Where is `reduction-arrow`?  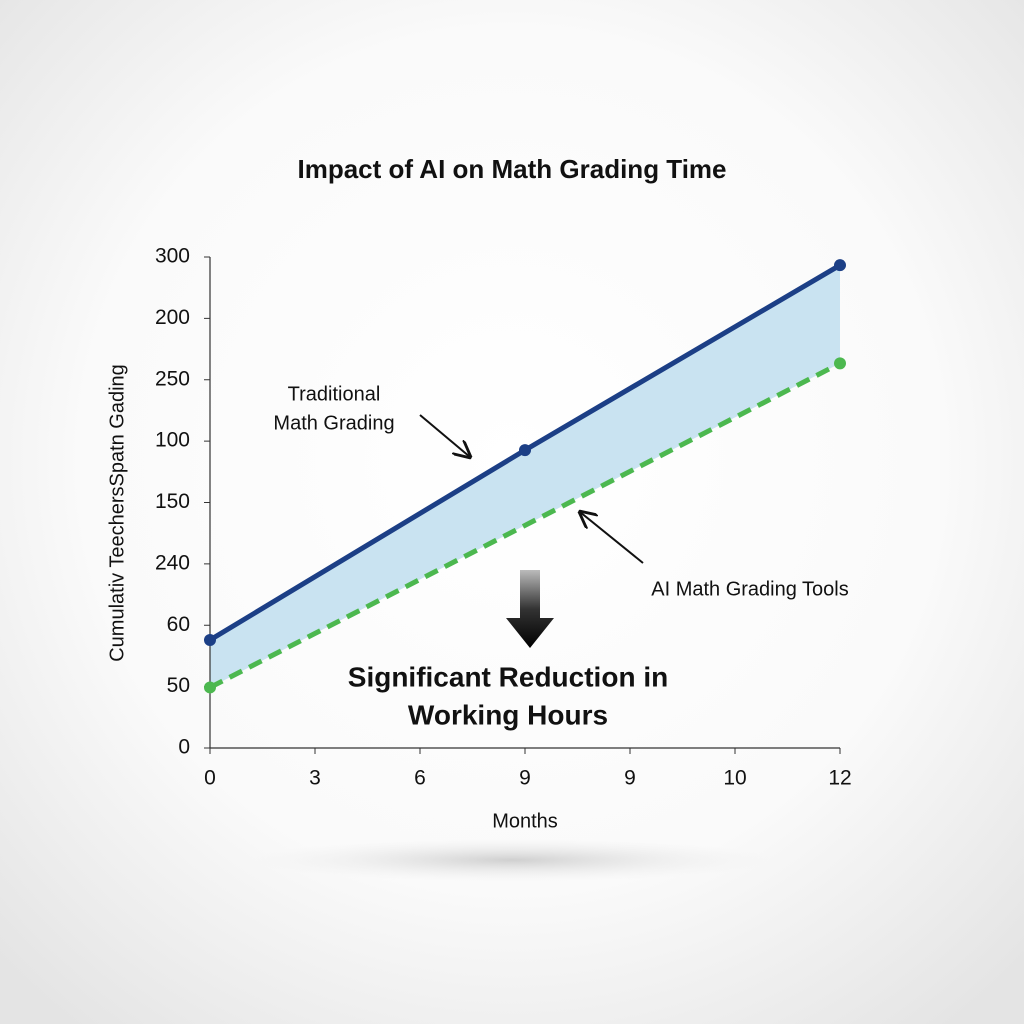
reduction-arrow is located at coordinates (530, 609).